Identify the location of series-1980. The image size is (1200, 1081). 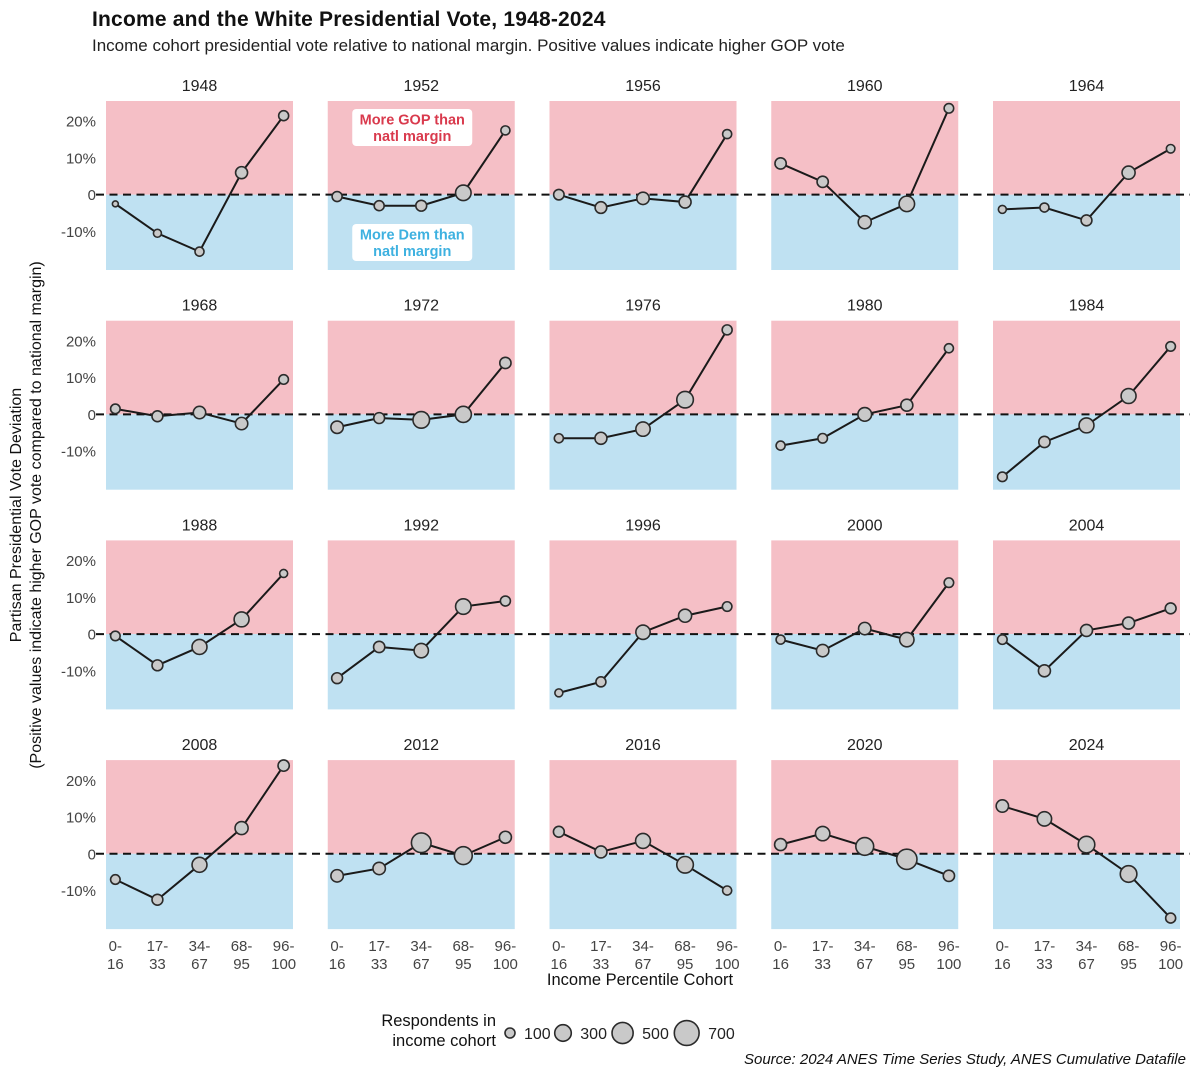
(865, 396).